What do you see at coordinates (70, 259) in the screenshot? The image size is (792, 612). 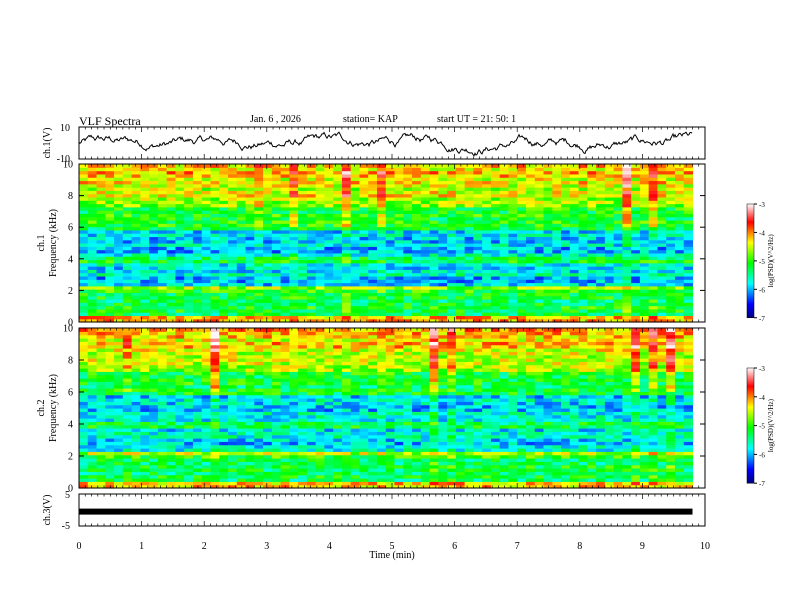 I see `y-tick-label: 4` at bounding box center [70, 259].